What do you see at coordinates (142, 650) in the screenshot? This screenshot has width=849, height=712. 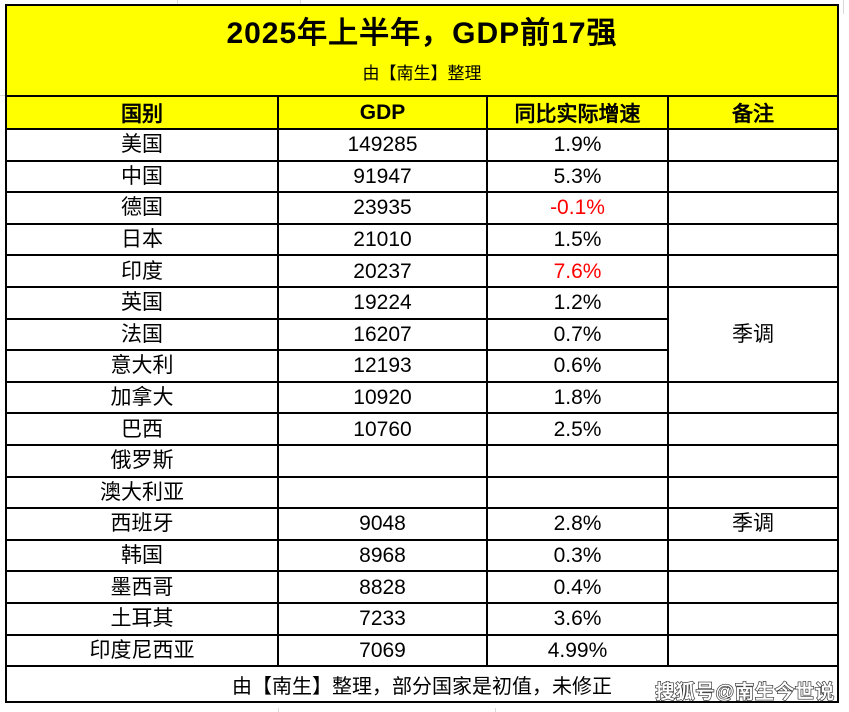 I see `country-cell: 印度尼西亚` at bounding box center [142, 650].